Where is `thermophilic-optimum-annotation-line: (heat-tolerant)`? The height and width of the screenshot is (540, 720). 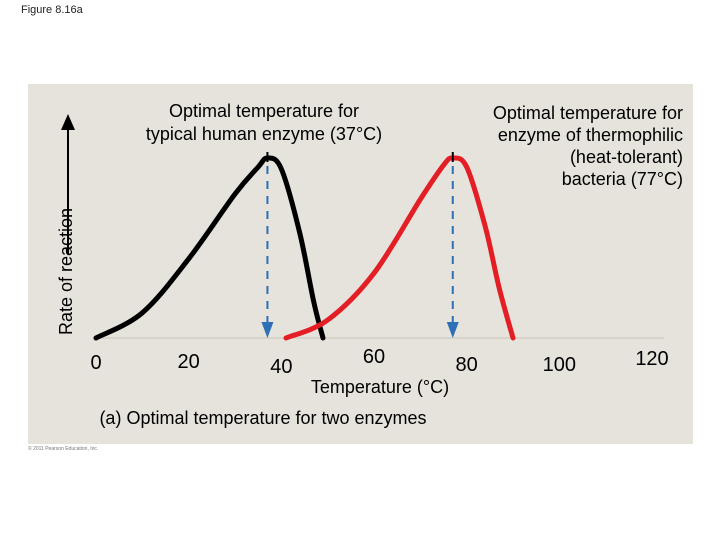
thermophilic-optimum-annotation-line: (heat-tolerant) is located at coordinates (626, 157).